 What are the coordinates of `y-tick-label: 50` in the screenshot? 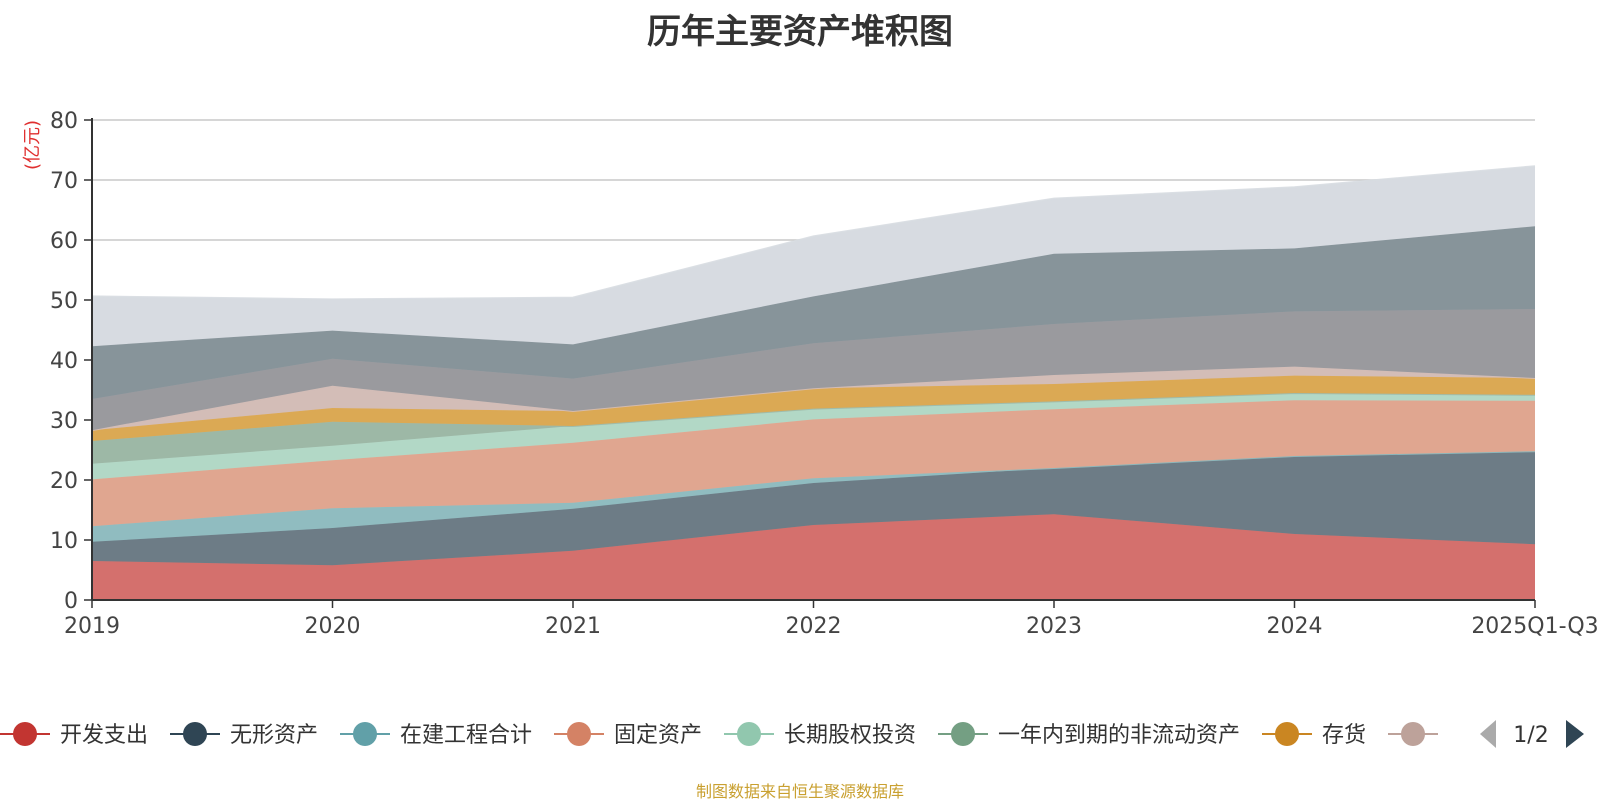 It's located at (64, 301).